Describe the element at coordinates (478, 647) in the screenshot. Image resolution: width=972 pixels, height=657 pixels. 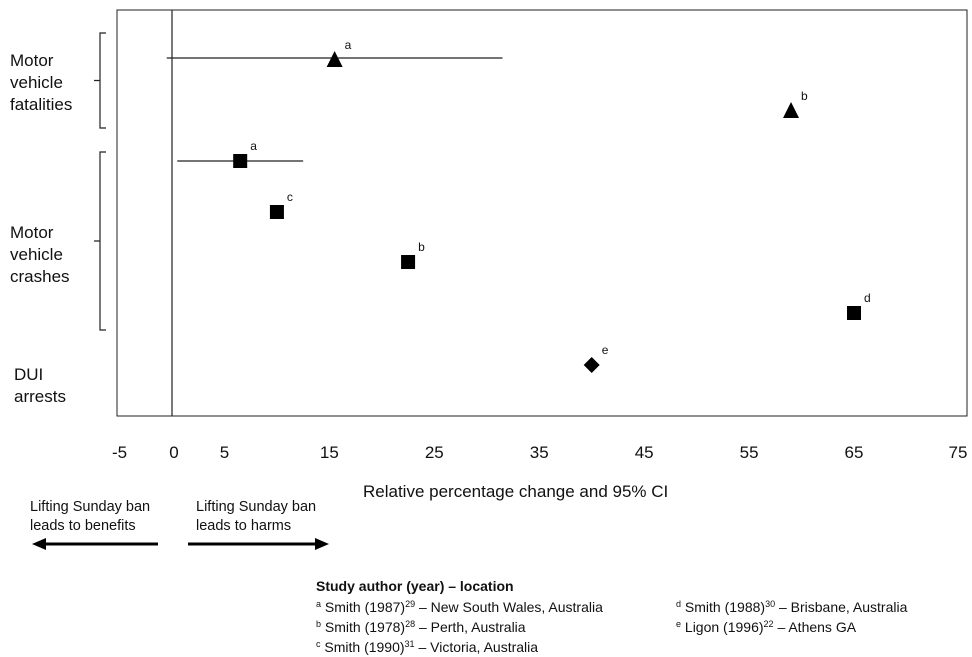
I see `legend-location: – Victoria, Australia` at that location.